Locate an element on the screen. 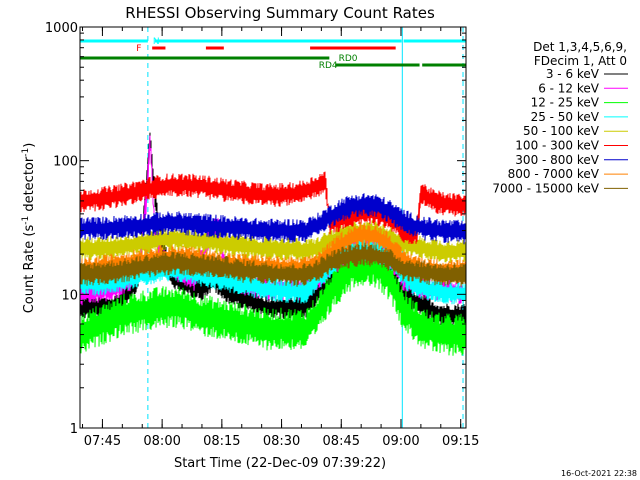  legend-label-8: 7000 - 15000 keV is located at coordinates (545, 188).